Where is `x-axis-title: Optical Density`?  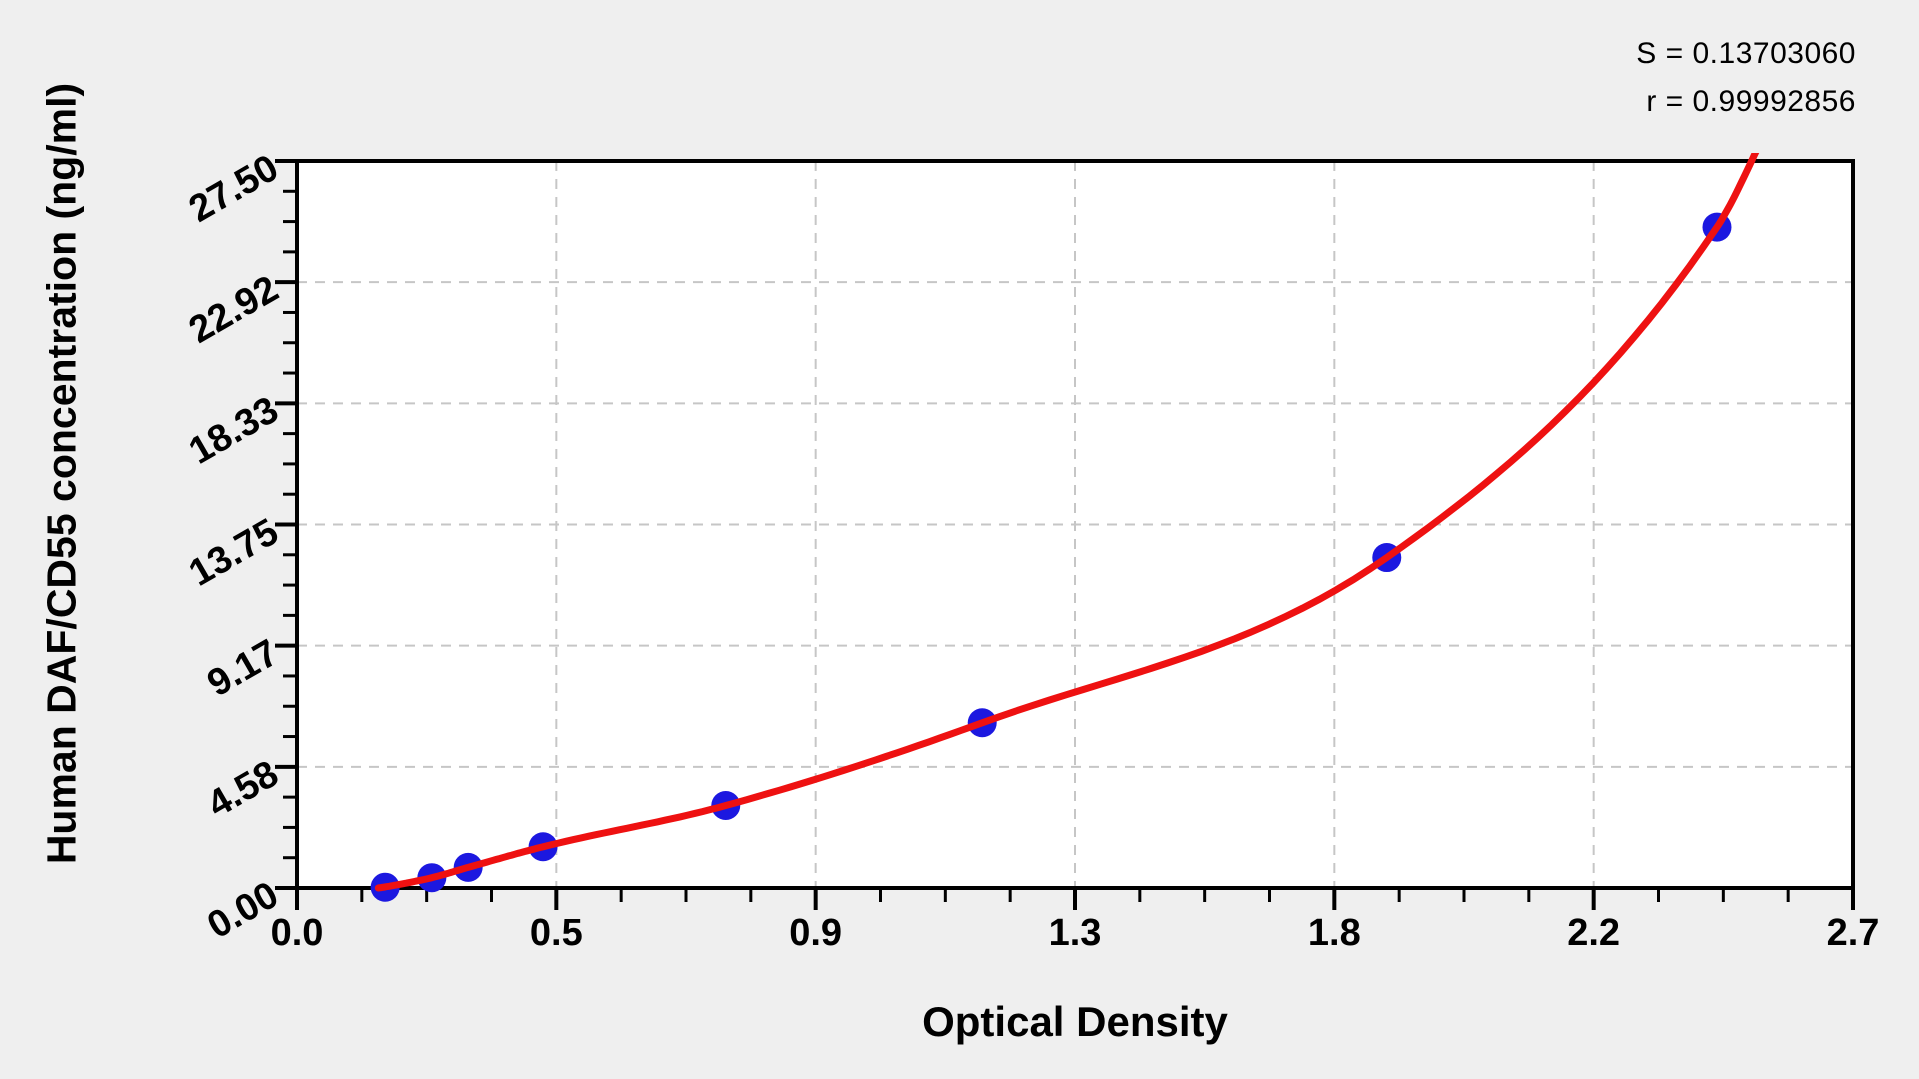 x-axis-title: Optical Density is located at coordinates (1075, 1021).